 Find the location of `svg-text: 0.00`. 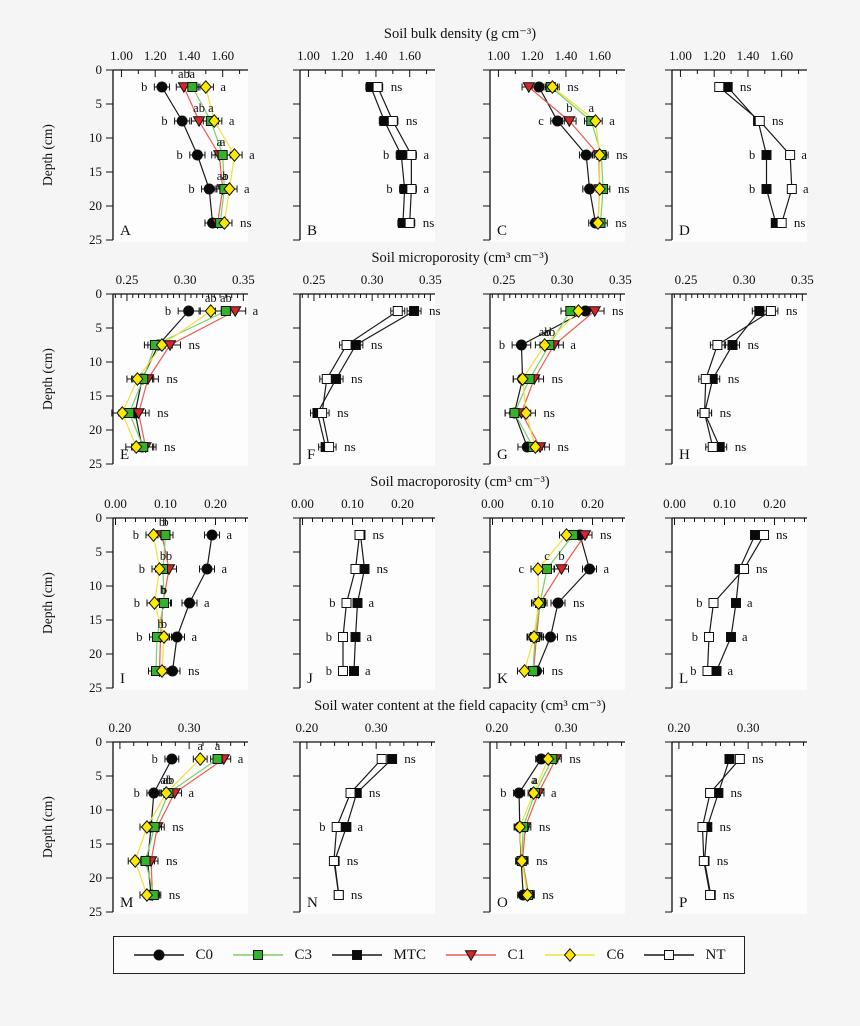

svg-text: 0.00 is located at coordinates (115, 503).